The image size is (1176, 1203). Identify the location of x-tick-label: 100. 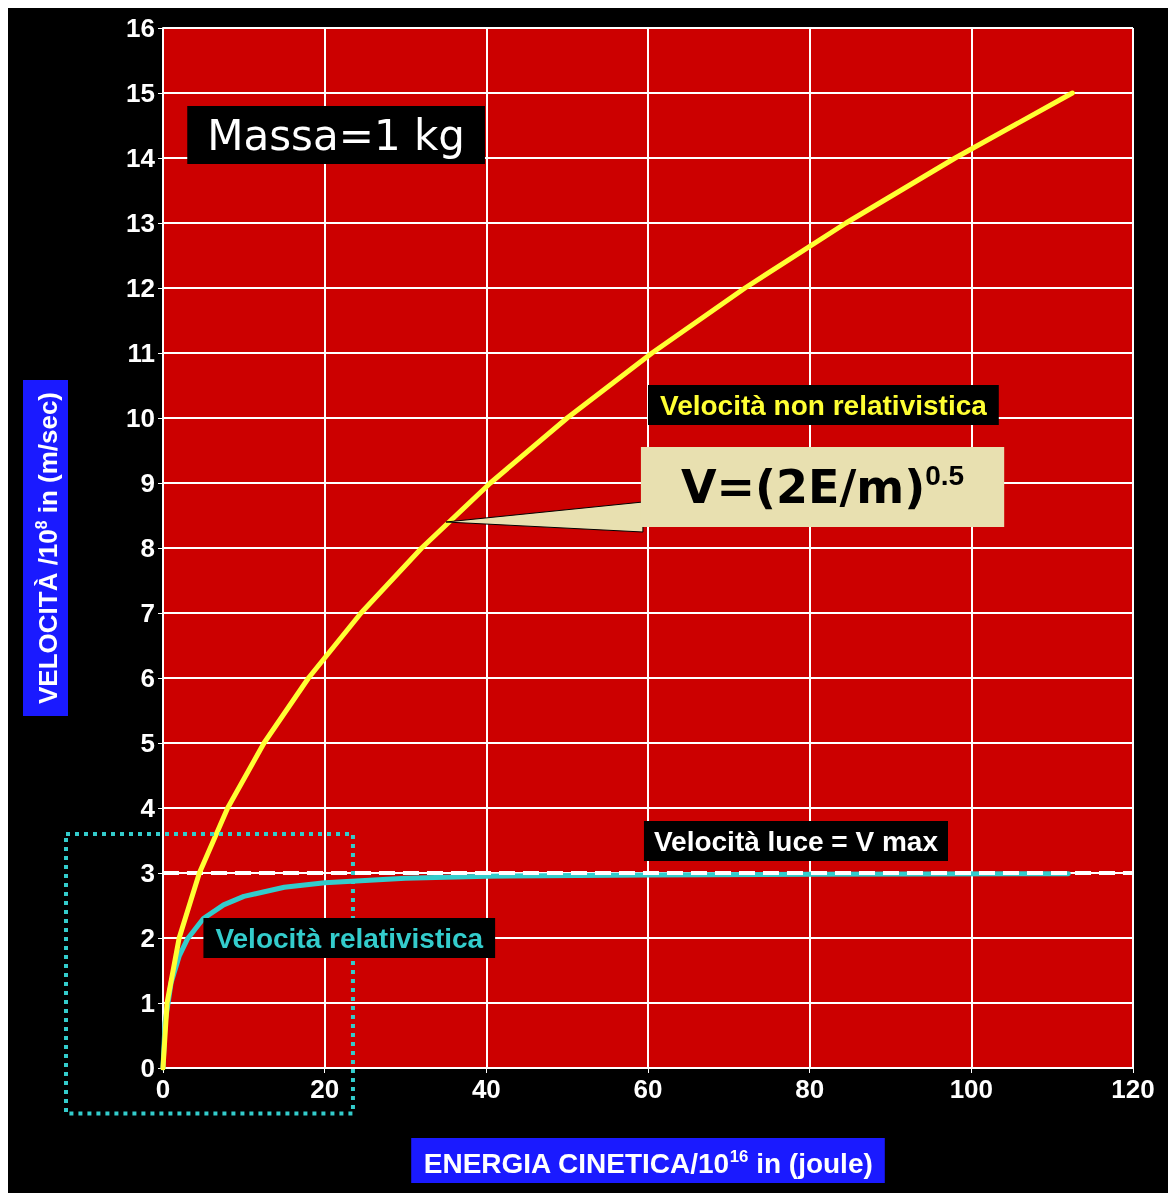
(971, 1089).